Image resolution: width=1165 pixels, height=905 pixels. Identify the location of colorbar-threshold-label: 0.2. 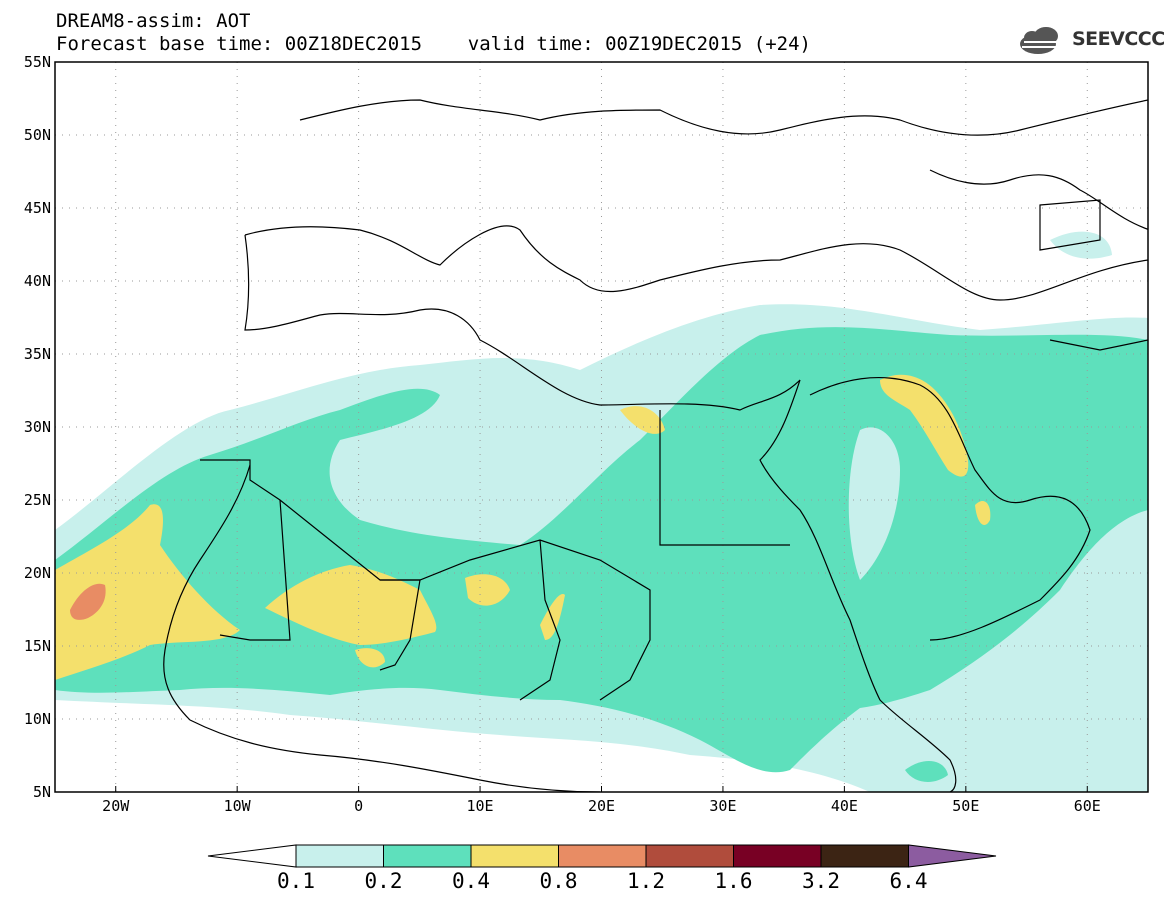
(384, 881).